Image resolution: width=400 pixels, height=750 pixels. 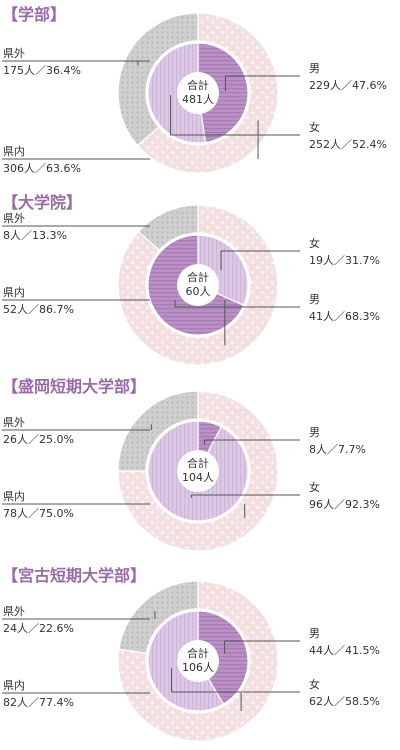 I want to click on label-value-inside-prefecture: 82人／77.4%, so click(x=38, y=702).